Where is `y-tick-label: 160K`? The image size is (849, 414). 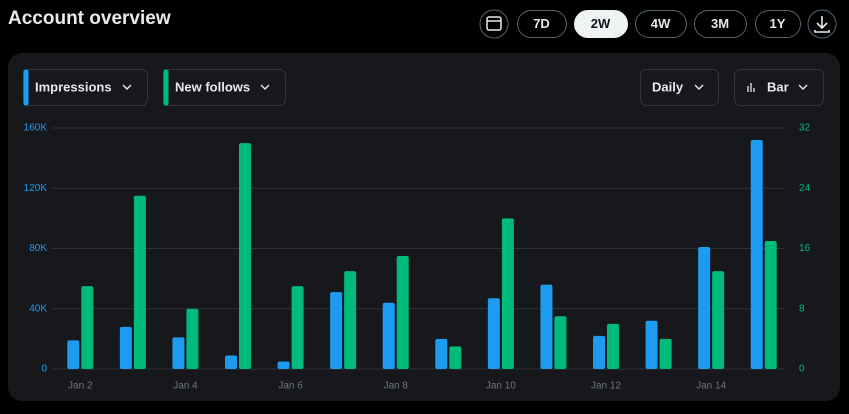 y-tick-label: 160K is located at coordinates (36, 128).